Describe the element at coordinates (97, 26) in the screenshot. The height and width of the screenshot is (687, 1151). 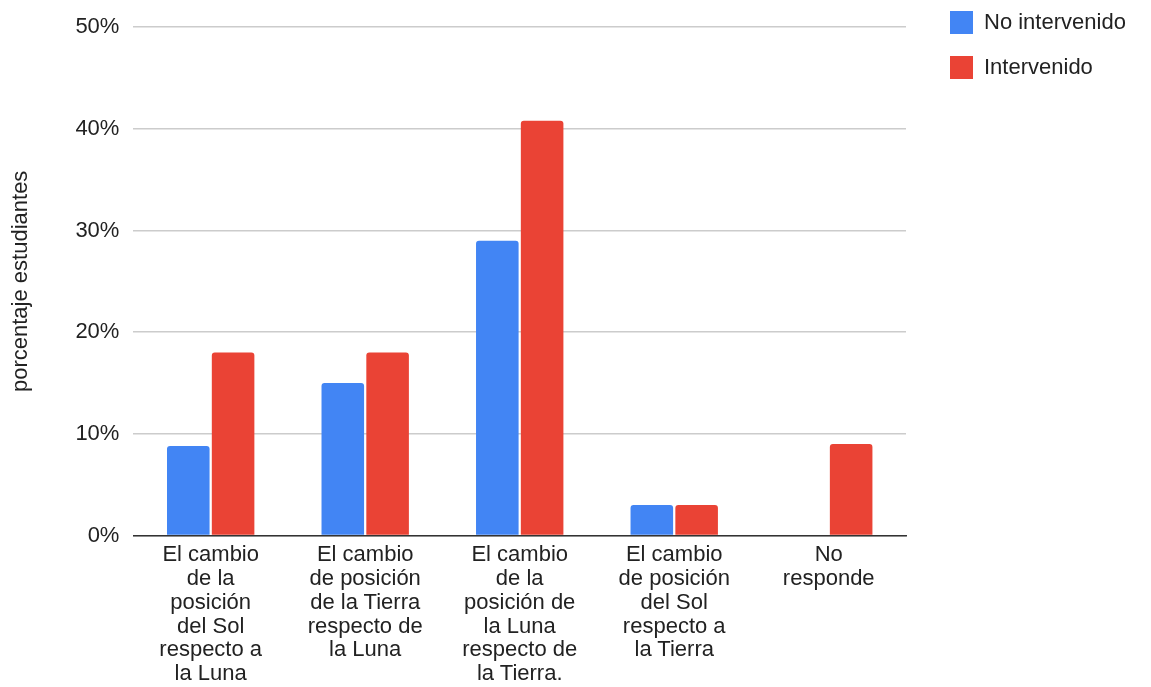
I see `y-tick-label: 50%` at that location.